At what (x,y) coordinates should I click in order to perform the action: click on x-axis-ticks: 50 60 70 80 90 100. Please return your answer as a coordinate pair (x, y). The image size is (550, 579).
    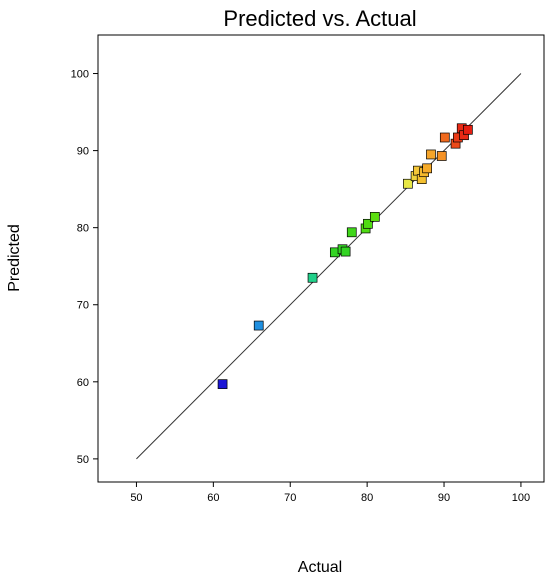
    Looking at the image, I should click on (330, 493).